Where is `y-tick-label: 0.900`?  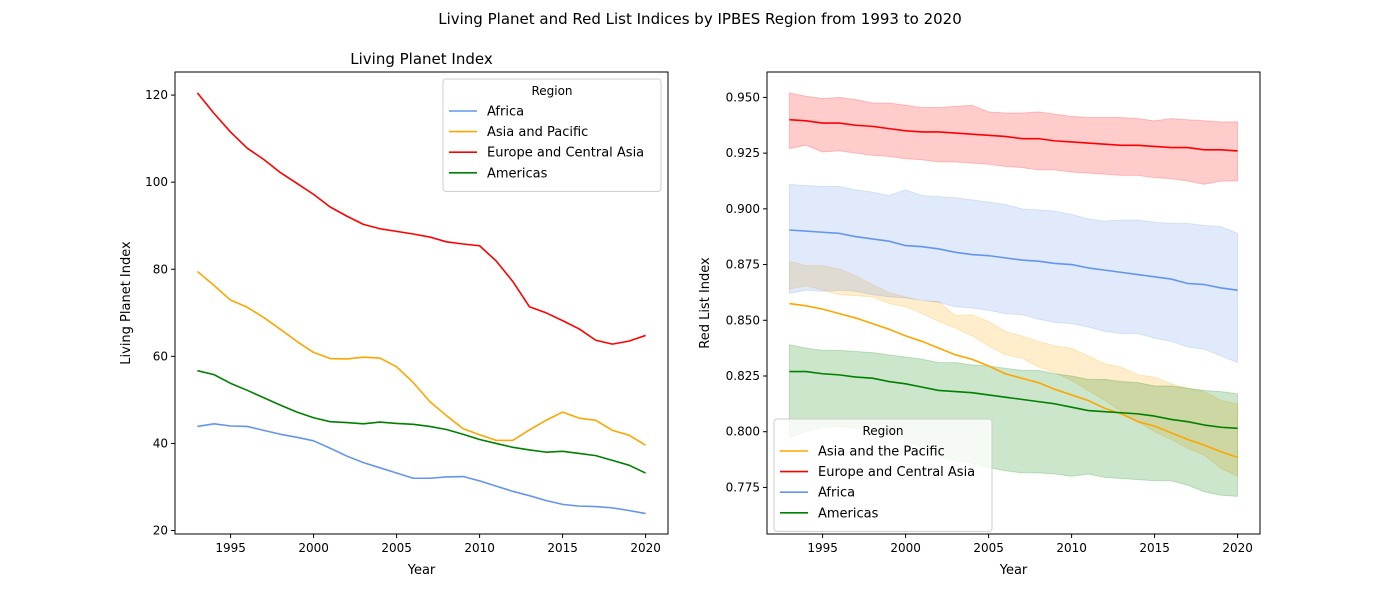
y-tick-label: 0.900 is located at coordinates (743, 209).